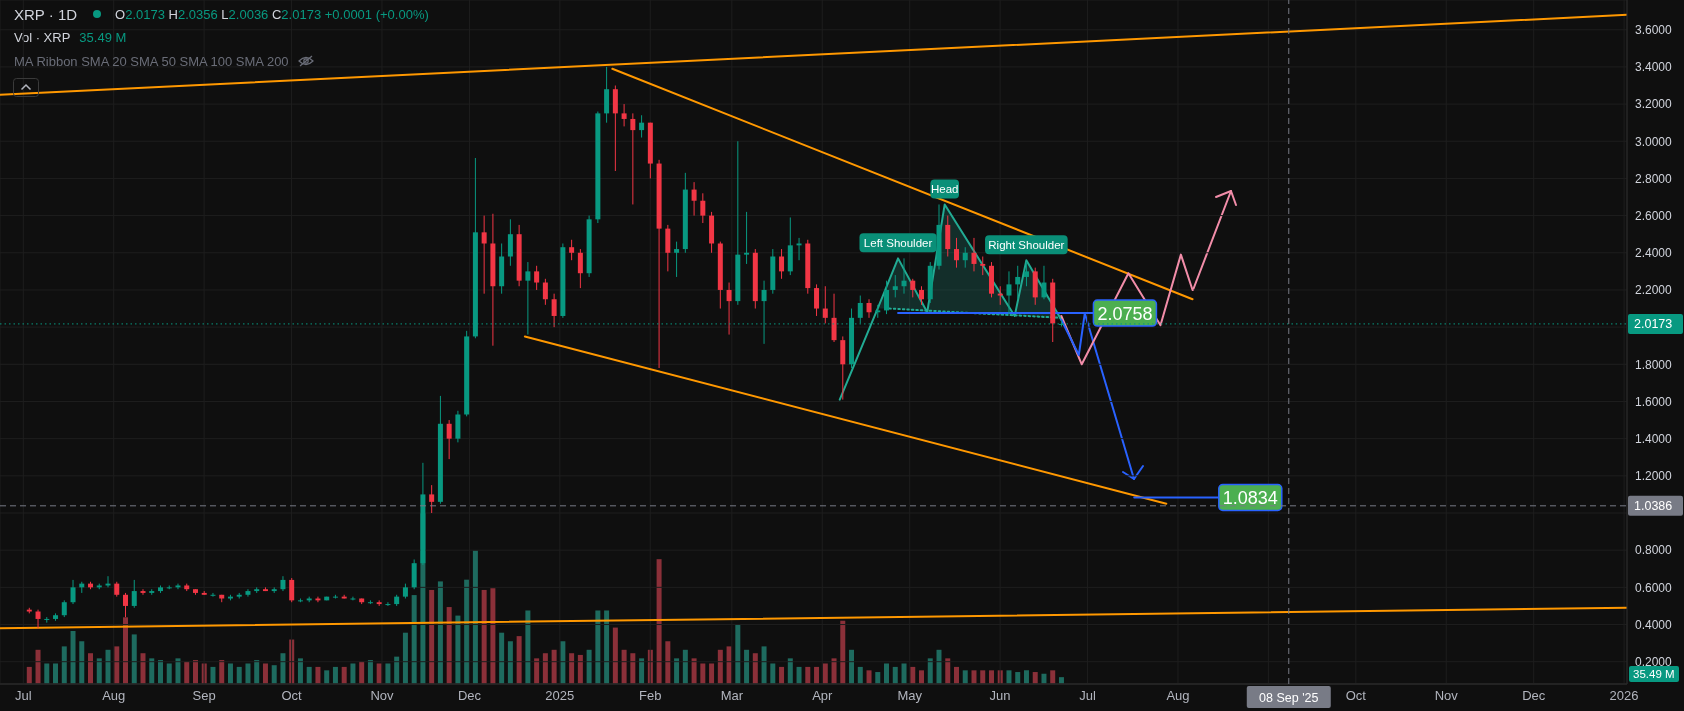  I want to click on y-tick-label: 1.6000, so click(1654, 401).